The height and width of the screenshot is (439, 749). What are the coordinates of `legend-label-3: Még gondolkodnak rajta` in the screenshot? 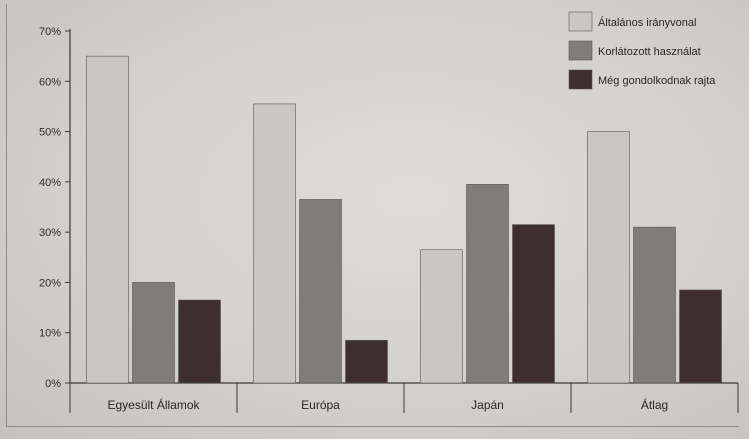 It's located at (657, 81).